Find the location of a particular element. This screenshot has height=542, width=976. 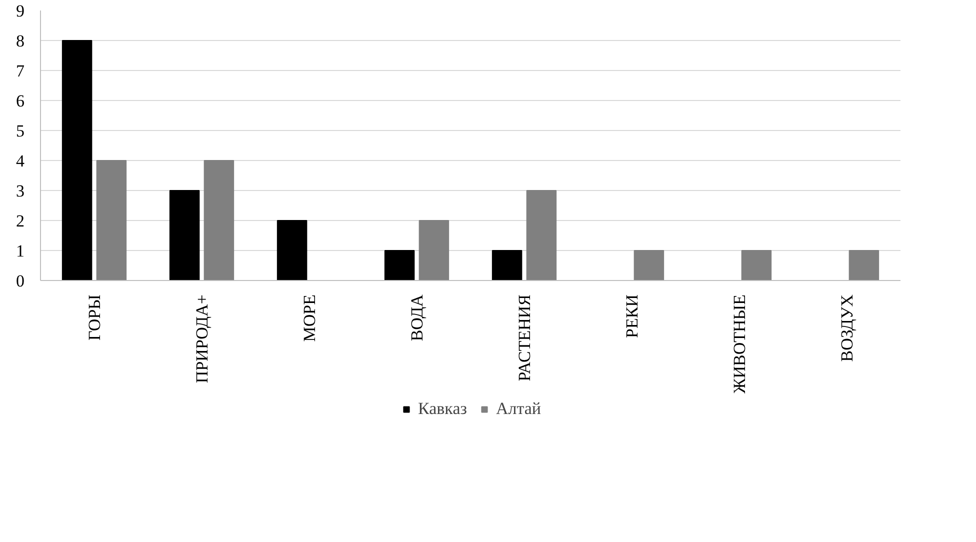

y-tick-label: 9 is located at coordinates (20, 11).